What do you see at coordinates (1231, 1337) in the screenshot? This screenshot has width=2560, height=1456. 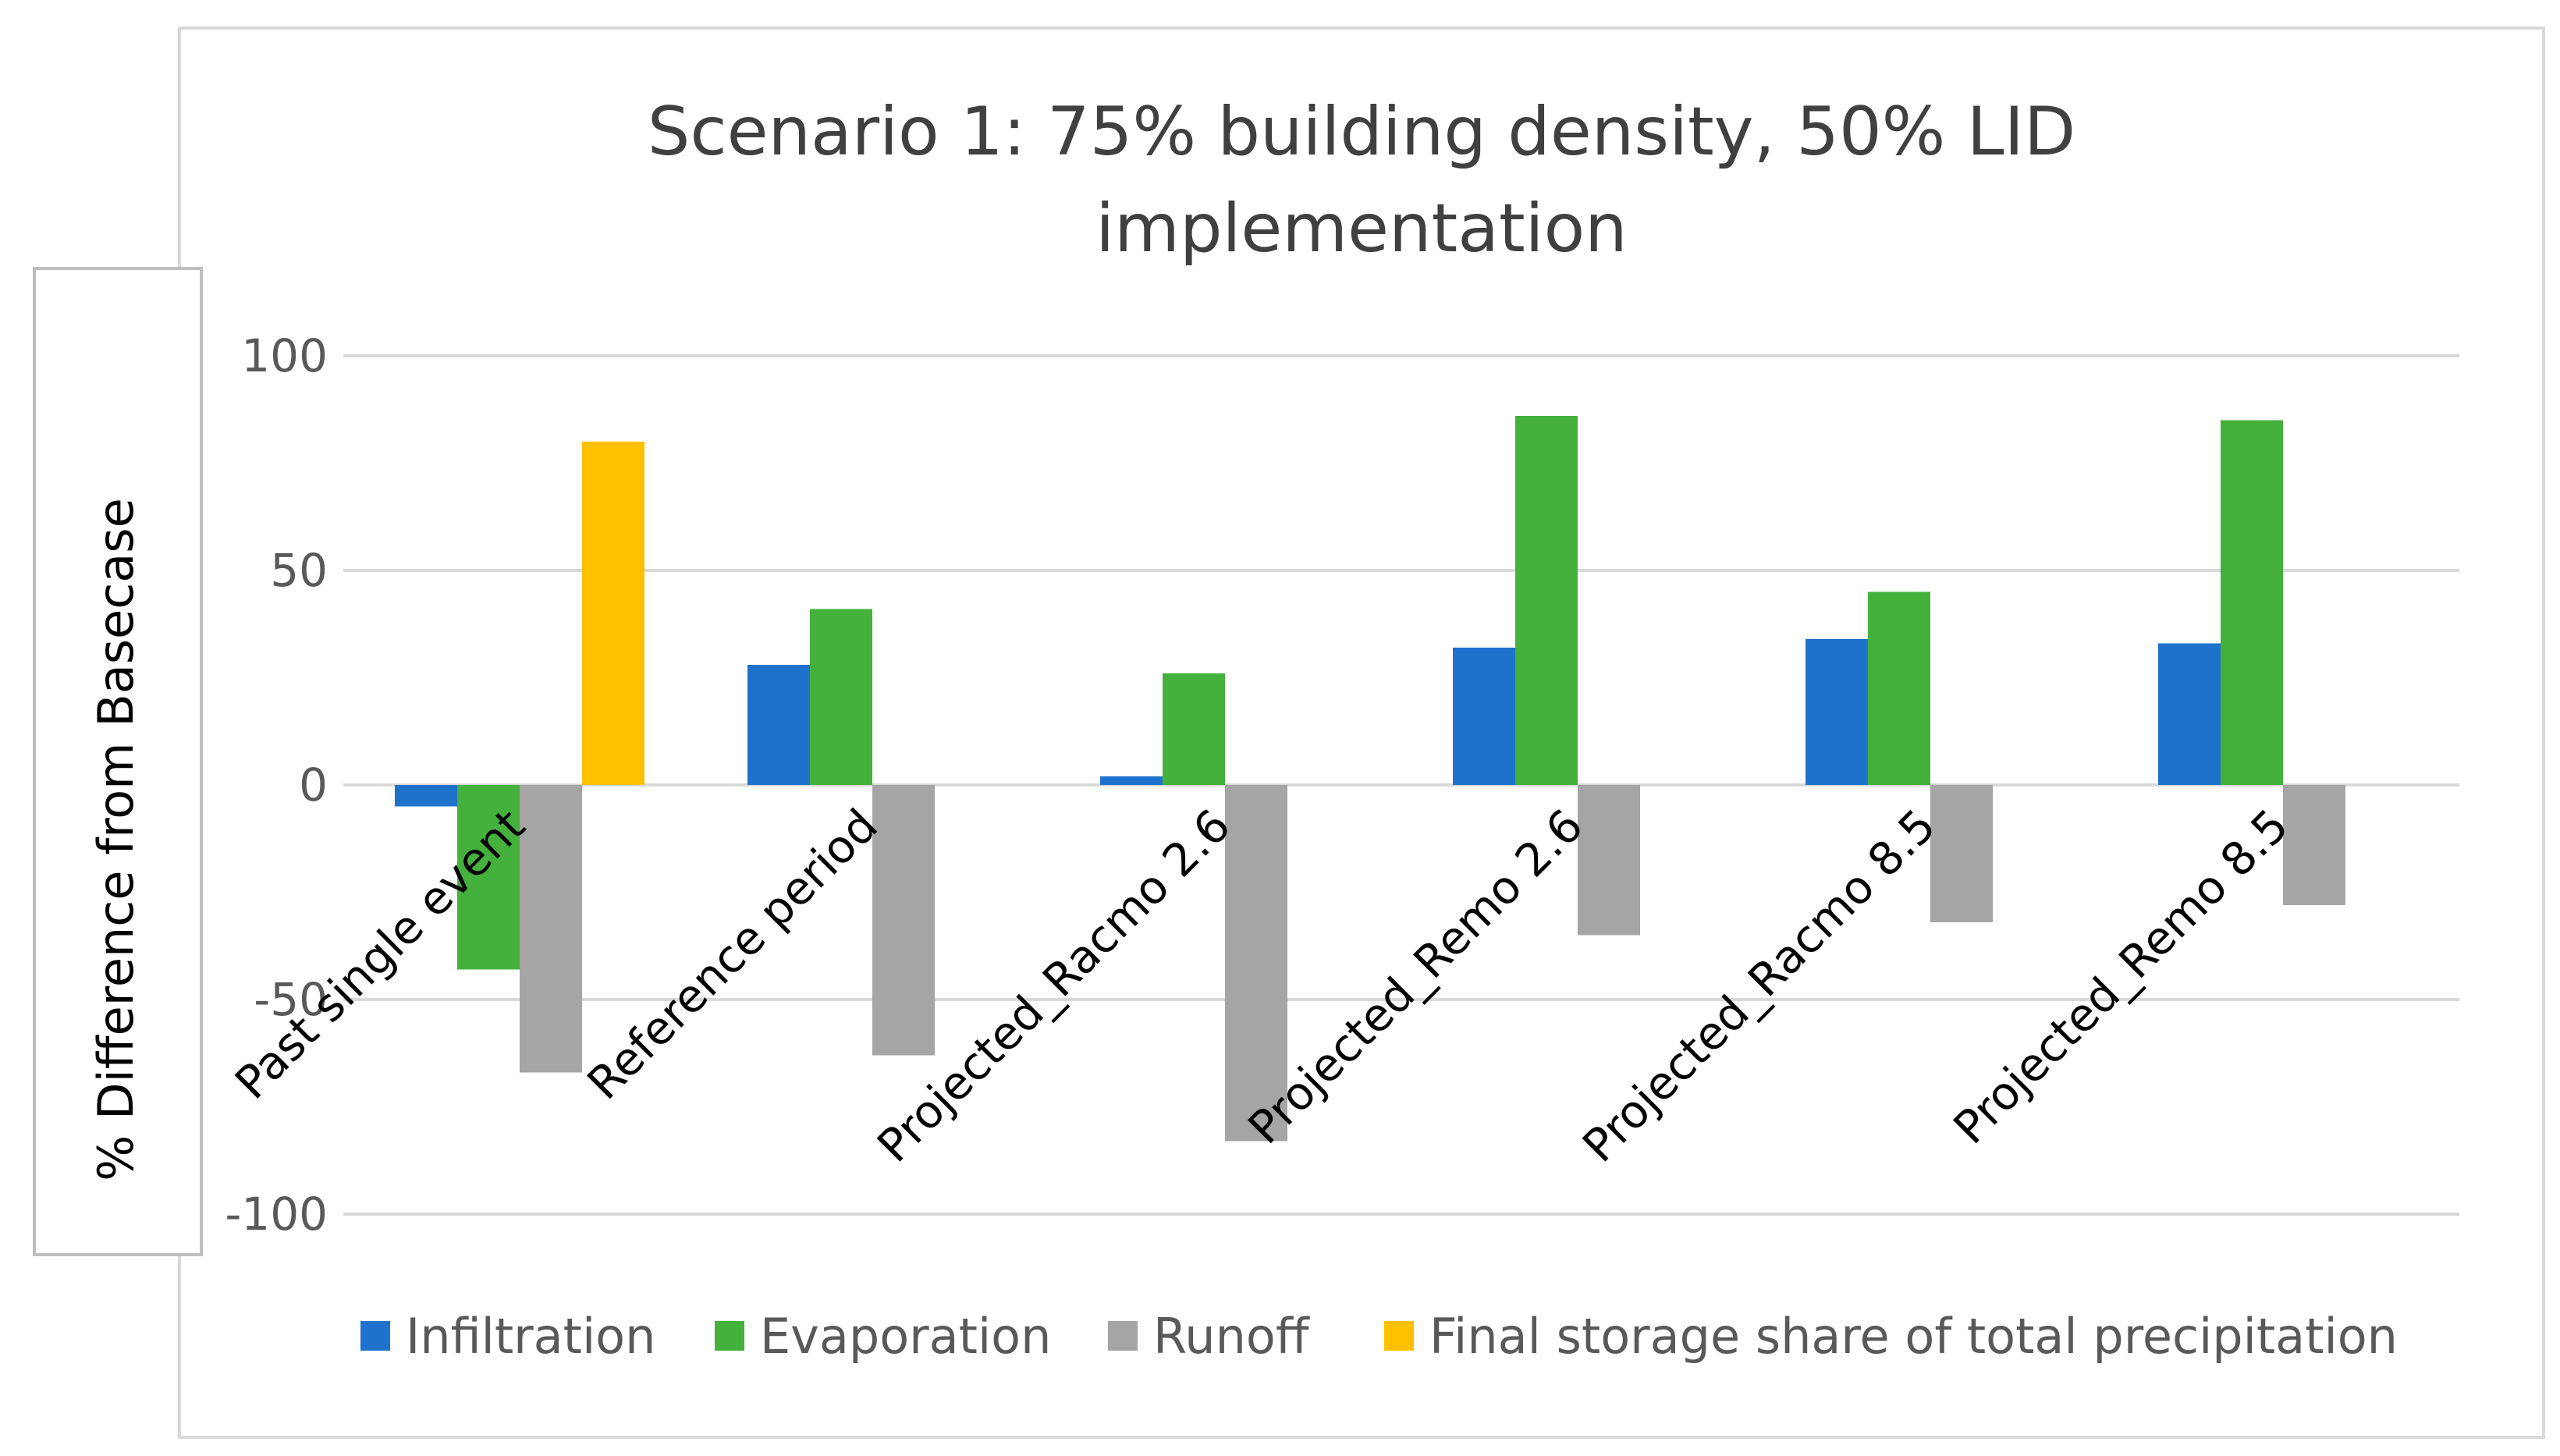 I see `legend-label: Runoff` at bounding box center [1231, 1337].